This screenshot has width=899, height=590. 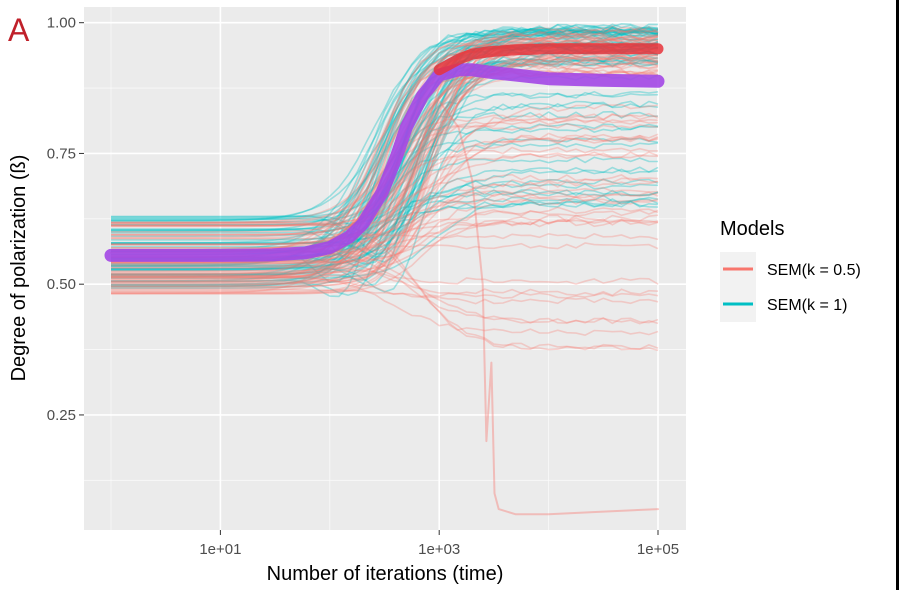 I want to click on y-tick-label: 0.50, so click(x=61, y=284).